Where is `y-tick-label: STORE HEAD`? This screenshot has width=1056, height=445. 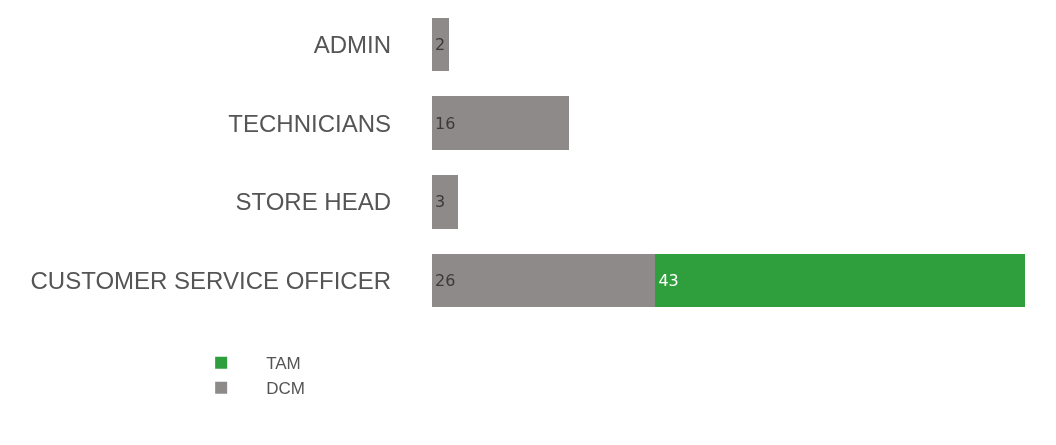 y-tick-label: STORE HEAD is located at coordinates (313, 202).